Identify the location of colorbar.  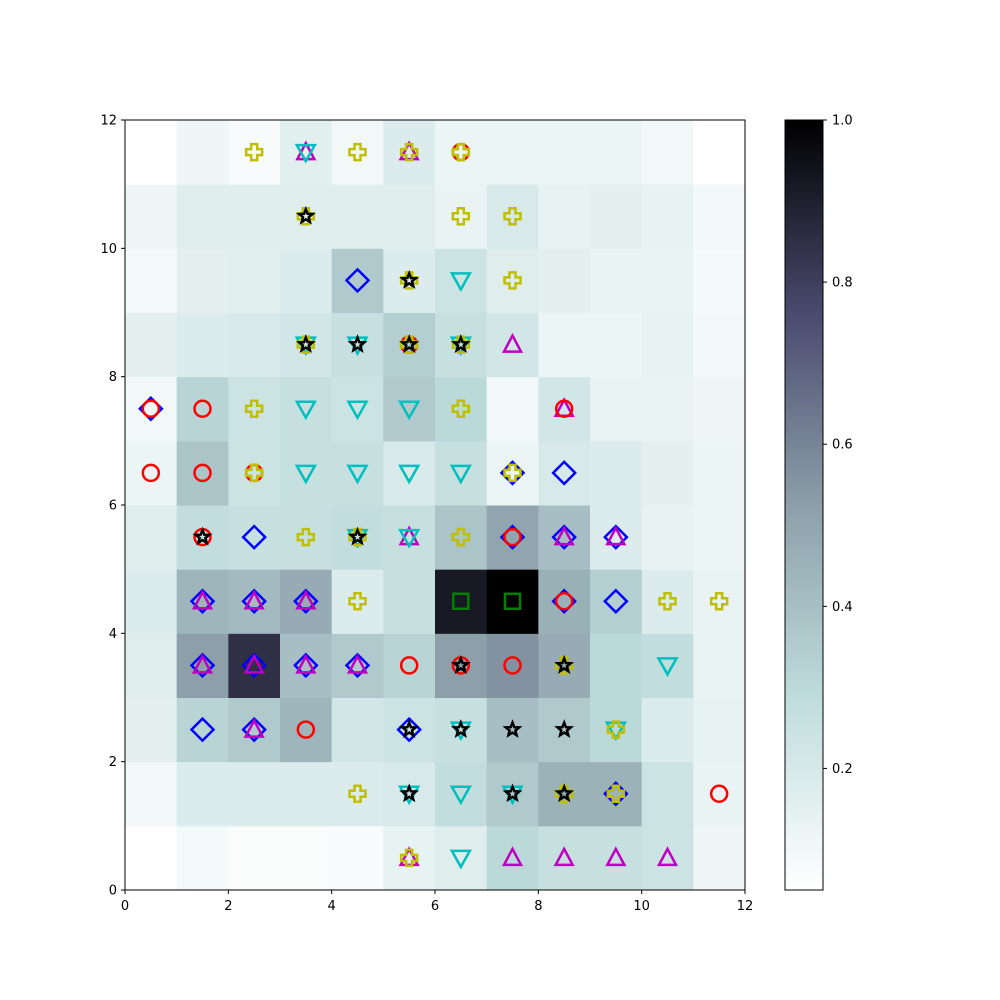
(804, 505).